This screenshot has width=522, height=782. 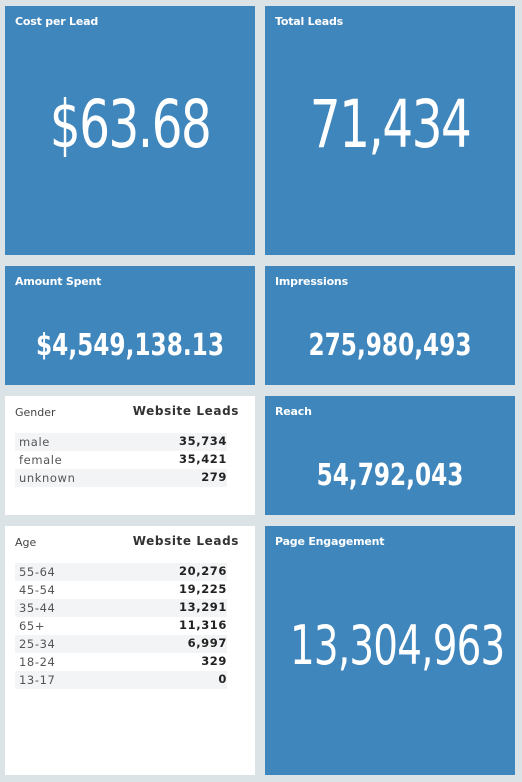 I want to click on total-leads-value: 71,434, so click(x=390, y=124).